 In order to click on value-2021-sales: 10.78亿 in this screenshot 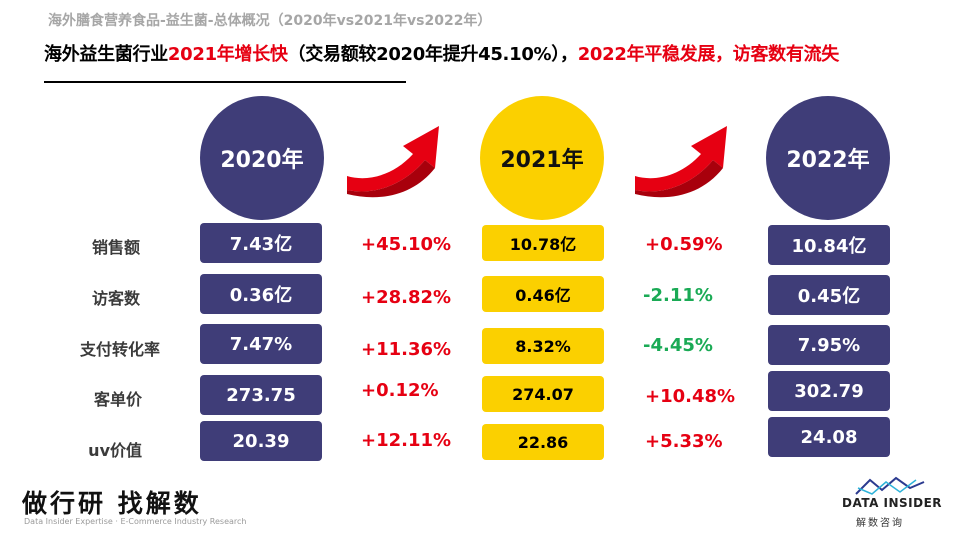, I will do `click(543, 243)`.